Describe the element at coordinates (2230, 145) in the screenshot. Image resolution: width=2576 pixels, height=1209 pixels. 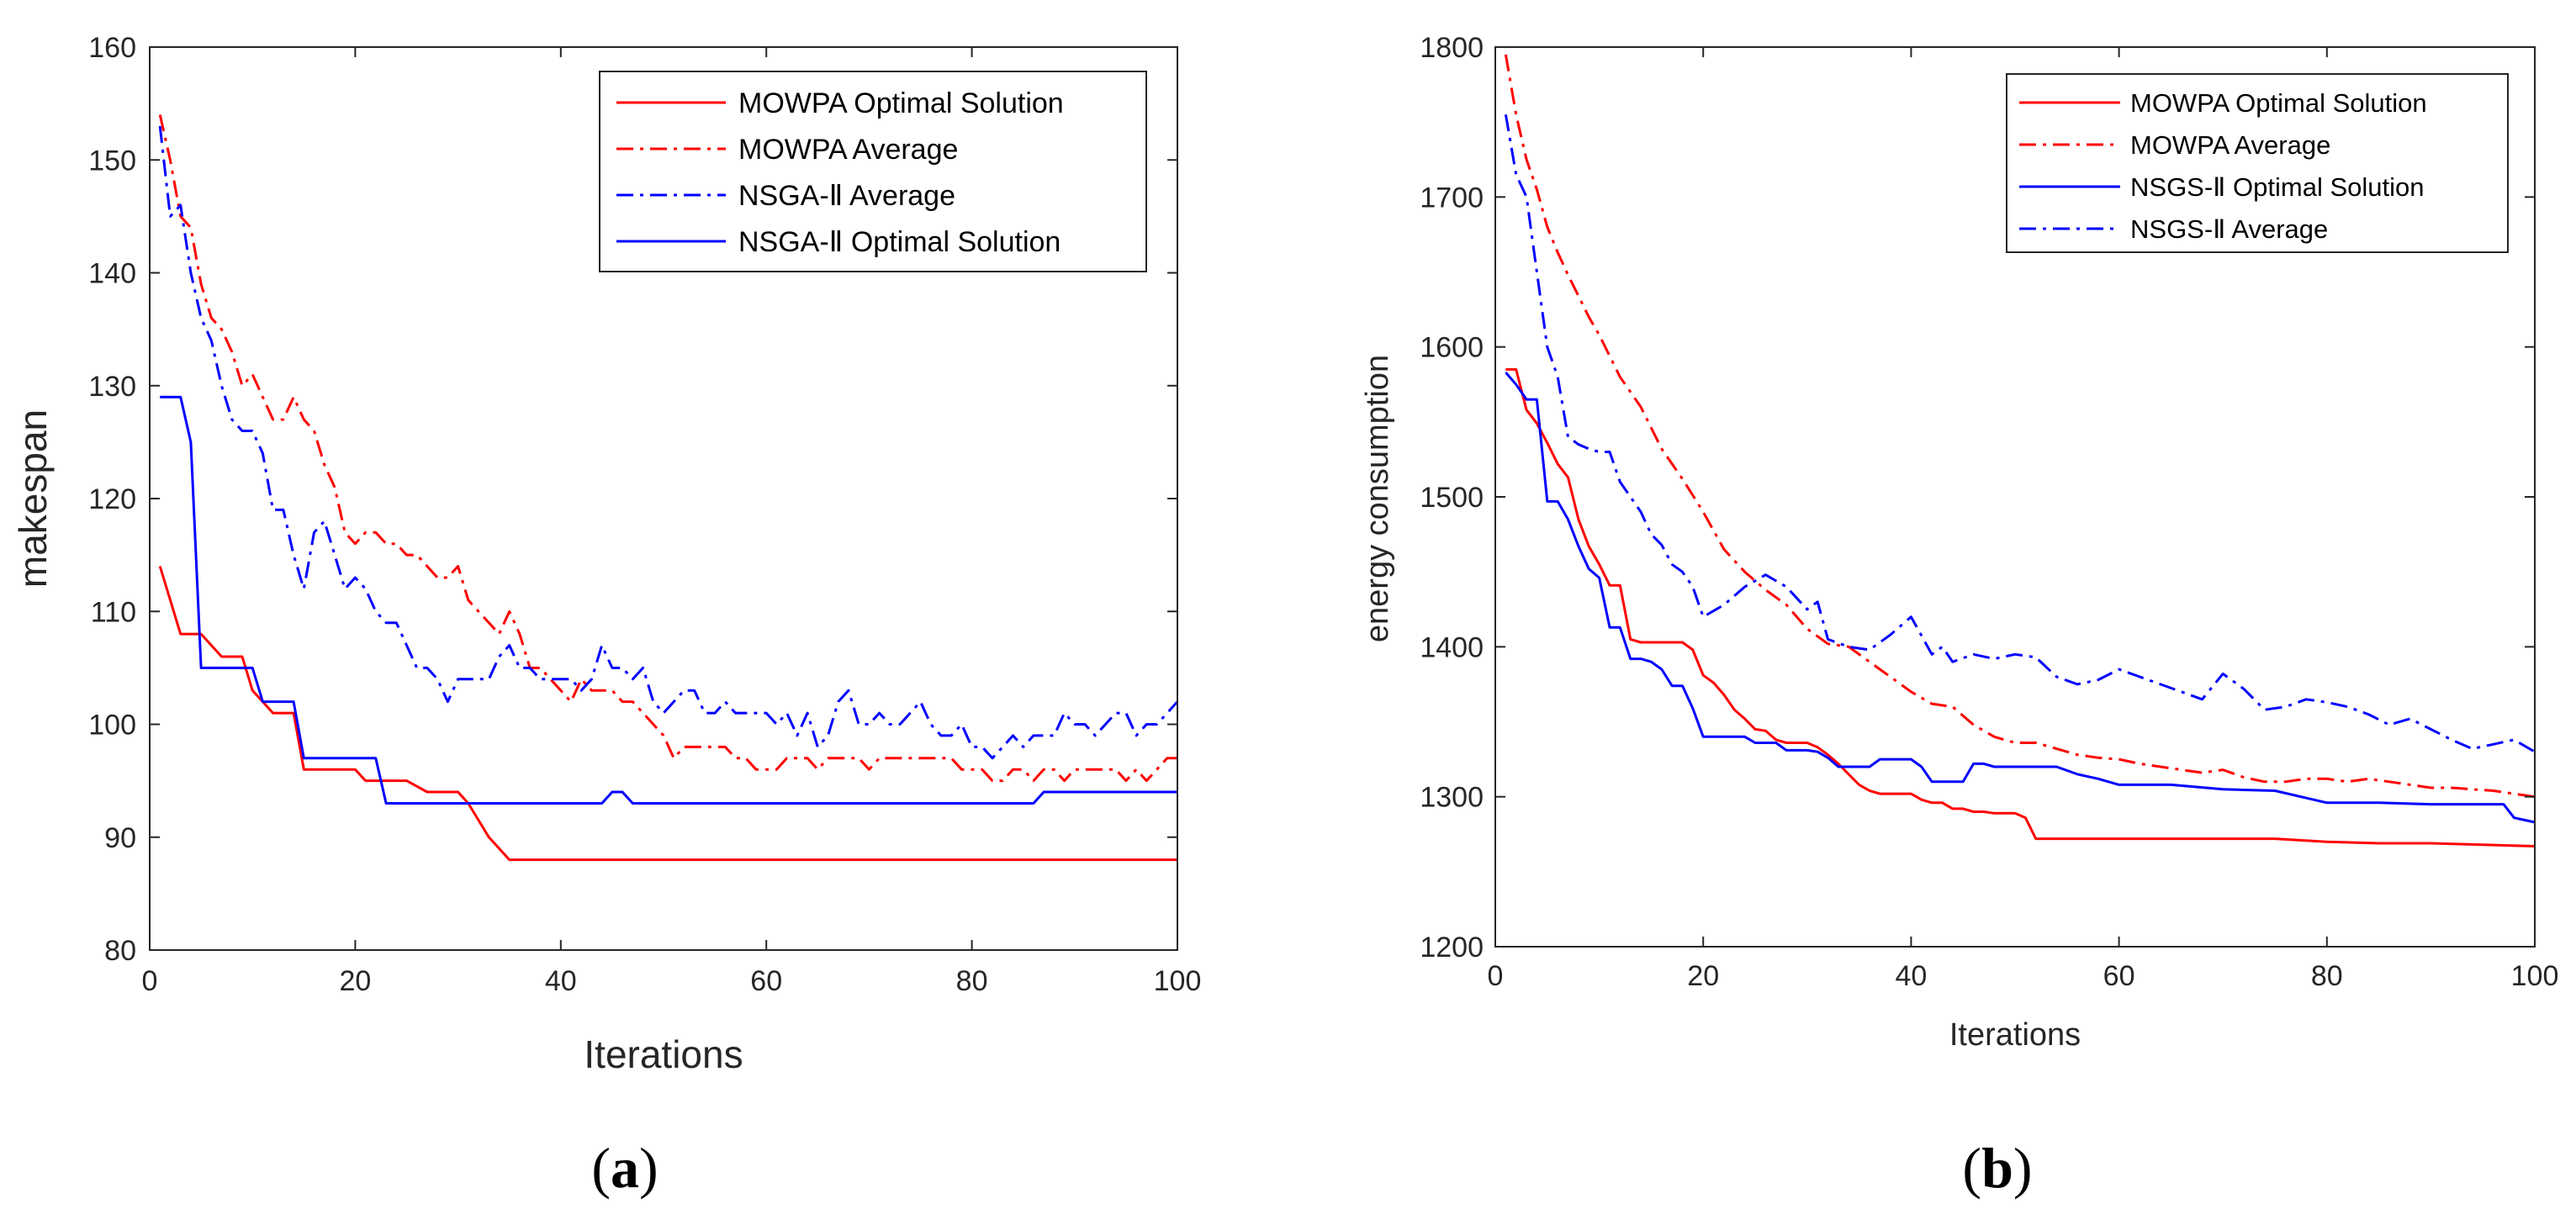
I see `legend-label-mowpa-average-b: MOWPA Average` at that location.